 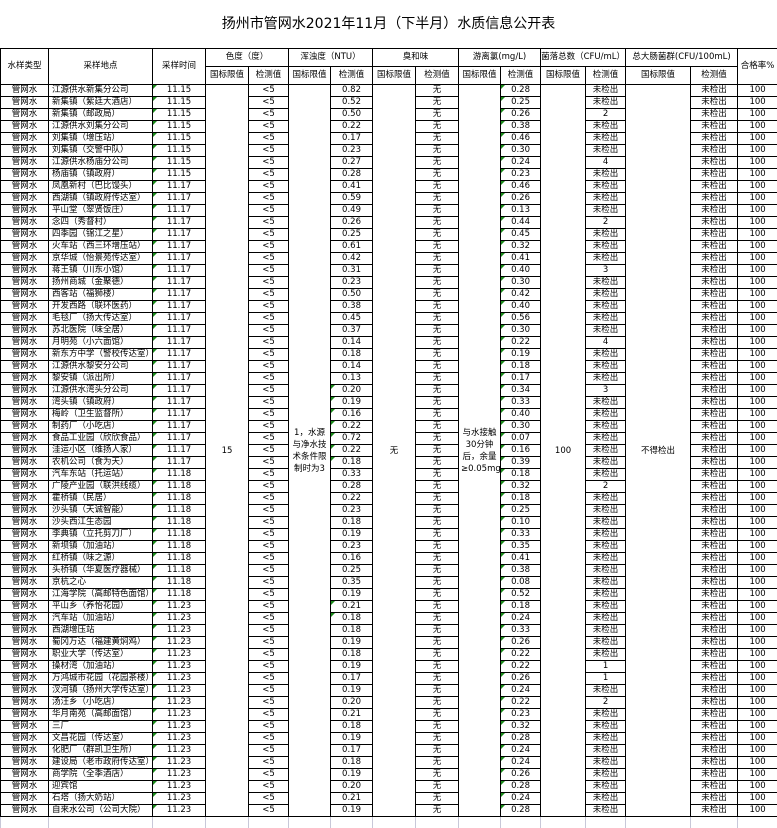 I want to click on sample-location: 洼运小区（维扬人家）, so click(x=101, y=451).